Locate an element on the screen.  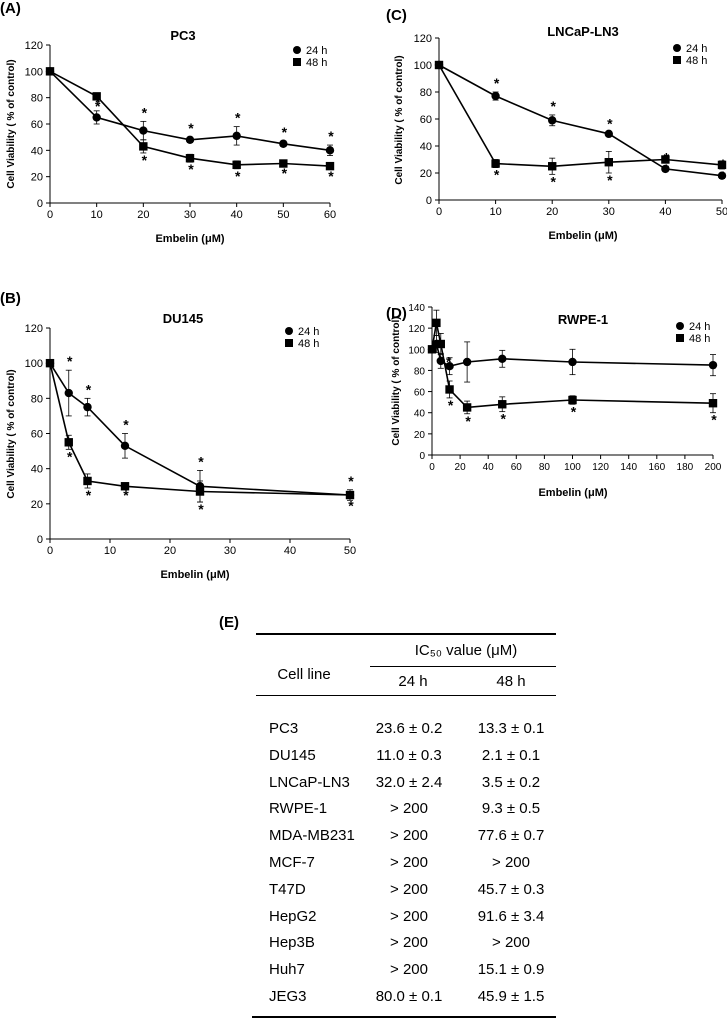
cell-line-name: RWPE-1 is located at coordinates (298, 809).